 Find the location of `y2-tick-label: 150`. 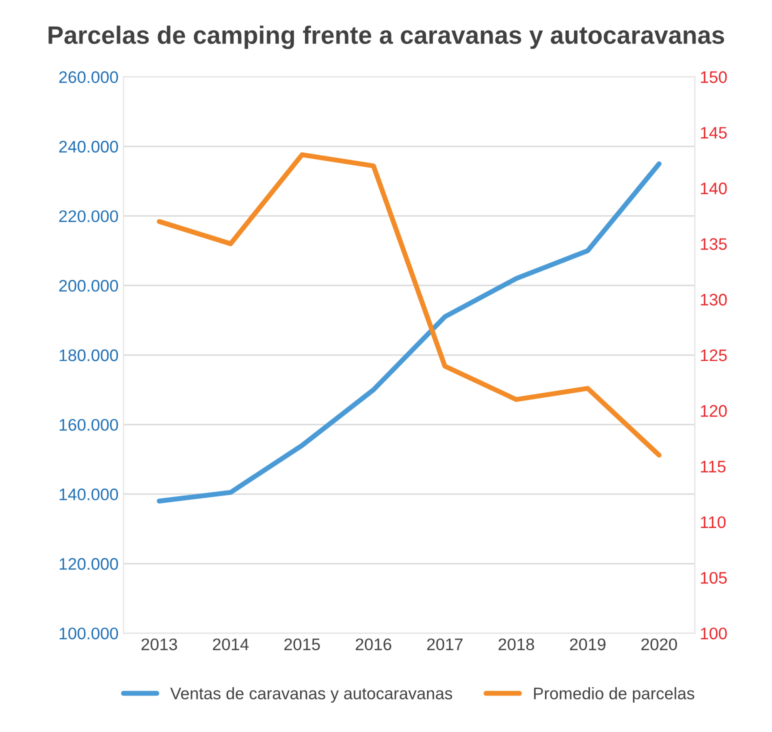

y2-tick-label: 150 is located at coordinates (713, 77).